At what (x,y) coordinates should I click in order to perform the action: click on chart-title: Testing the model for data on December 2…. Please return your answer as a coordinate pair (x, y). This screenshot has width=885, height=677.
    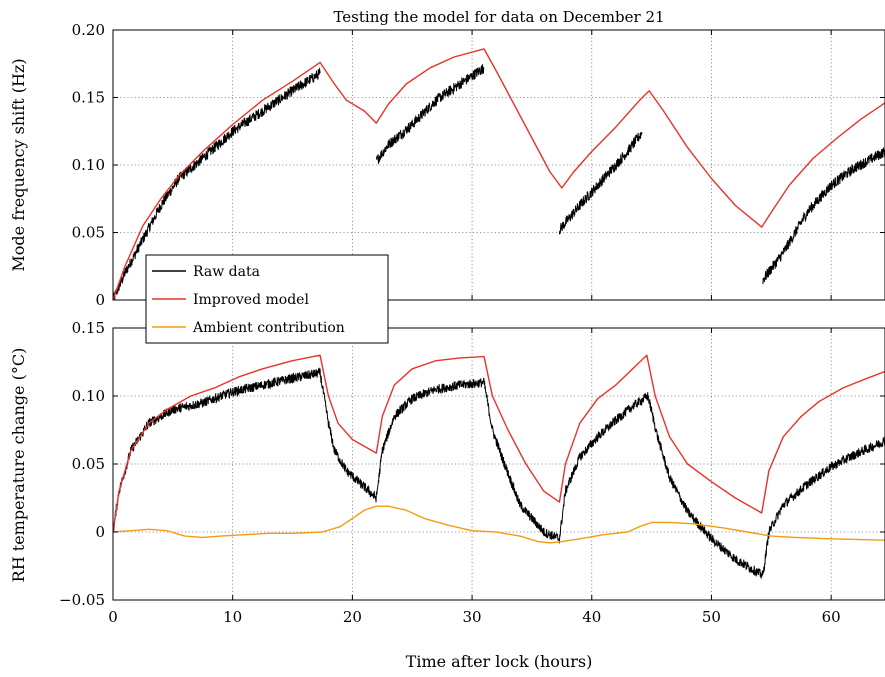
    Looking at the image, I should click on (498, 17).